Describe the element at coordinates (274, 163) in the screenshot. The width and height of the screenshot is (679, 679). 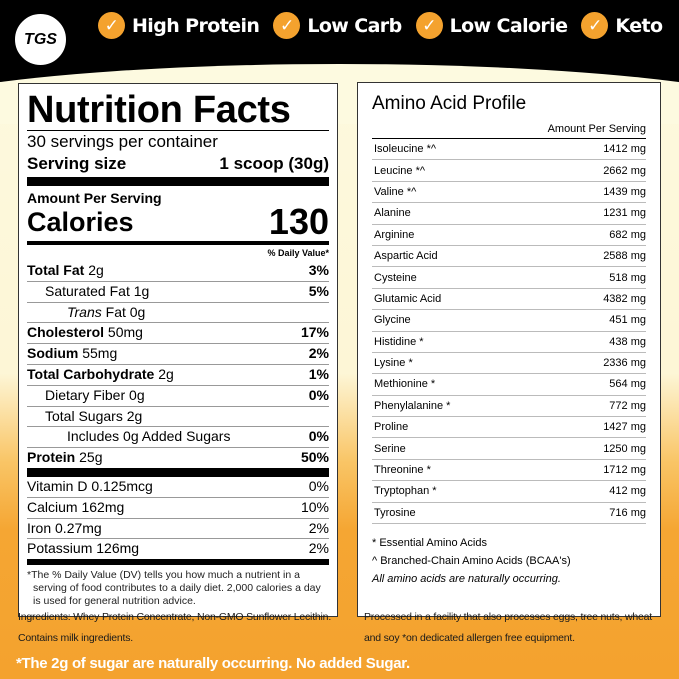
I see `serving-size-value: 1 scoop (30g)` at that location.